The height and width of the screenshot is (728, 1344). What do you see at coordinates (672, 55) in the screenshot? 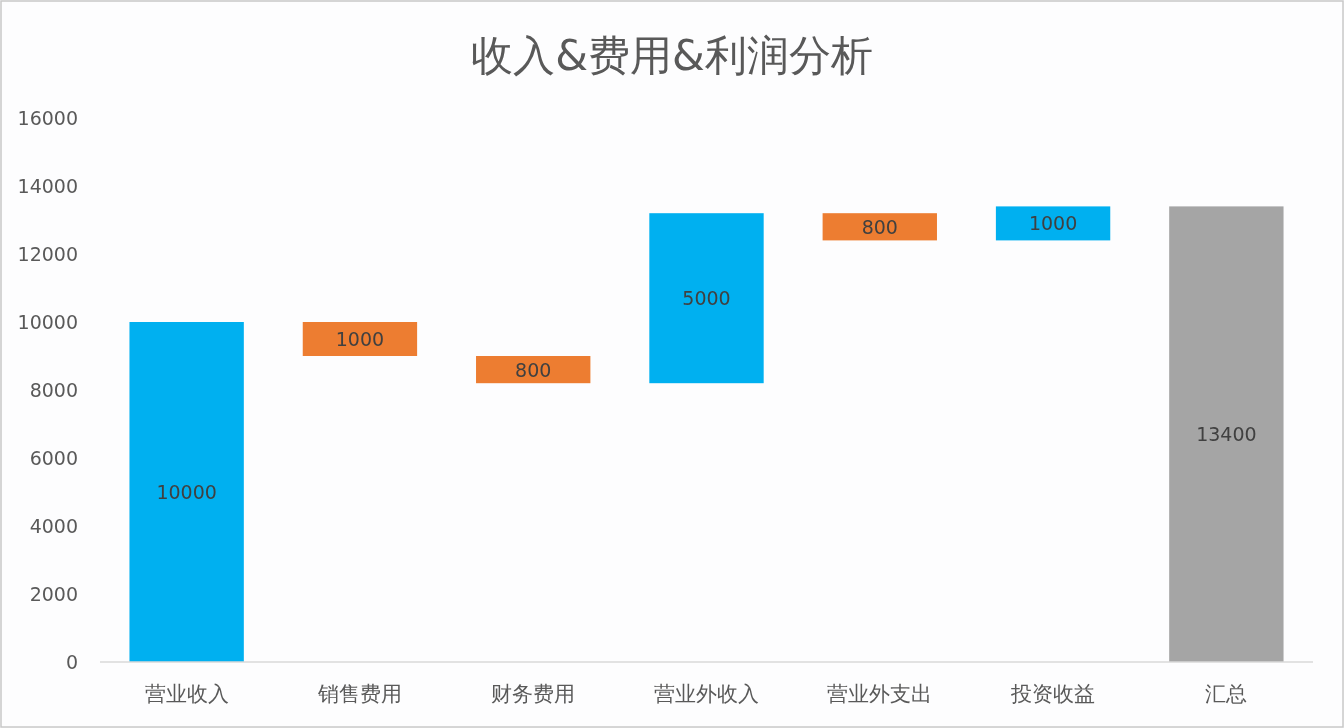
I see `title: 收入&费用&利润分析` at bounding box center [672, 55].